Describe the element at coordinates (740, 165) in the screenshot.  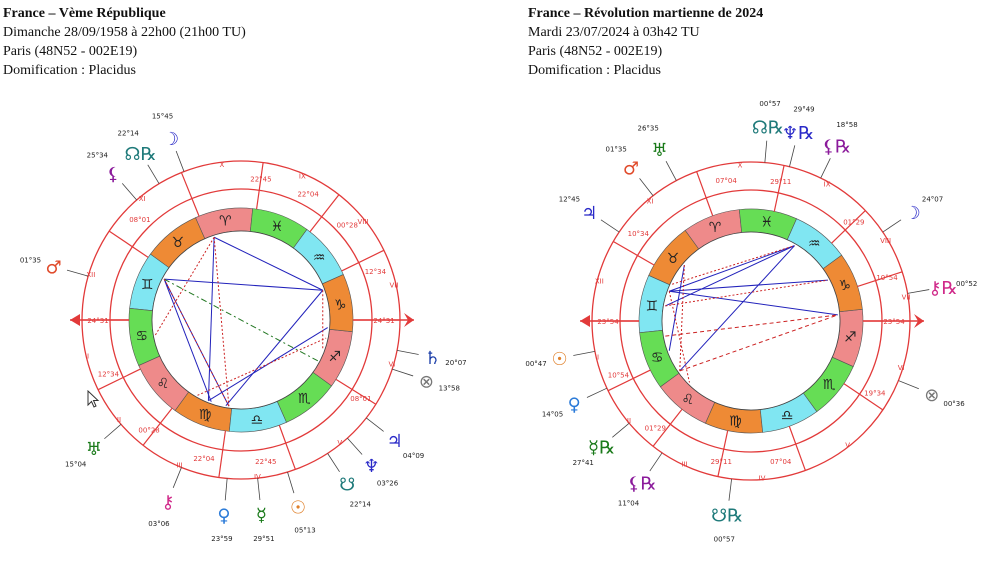
I see `house-numeral: X` at that location.